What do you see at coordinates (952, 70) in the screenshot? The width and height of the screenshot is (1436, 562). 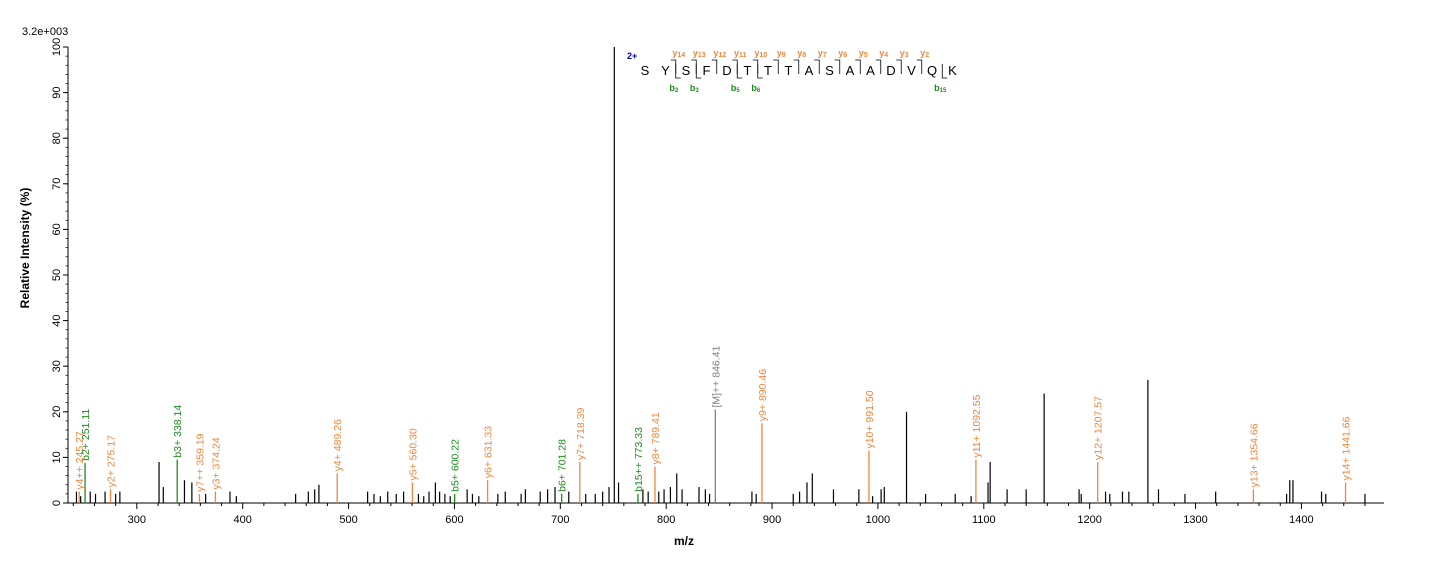 I see `sequence-residue: K` at bounding box center [952, 70].